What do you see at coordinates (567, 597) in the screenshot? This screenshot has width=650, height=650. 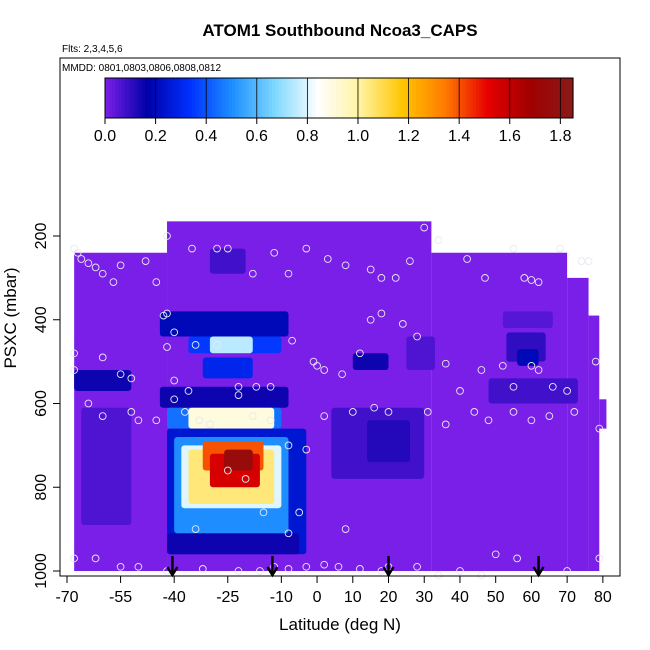 I see `x-tick-label: 70` at bounding box center [567, 597].